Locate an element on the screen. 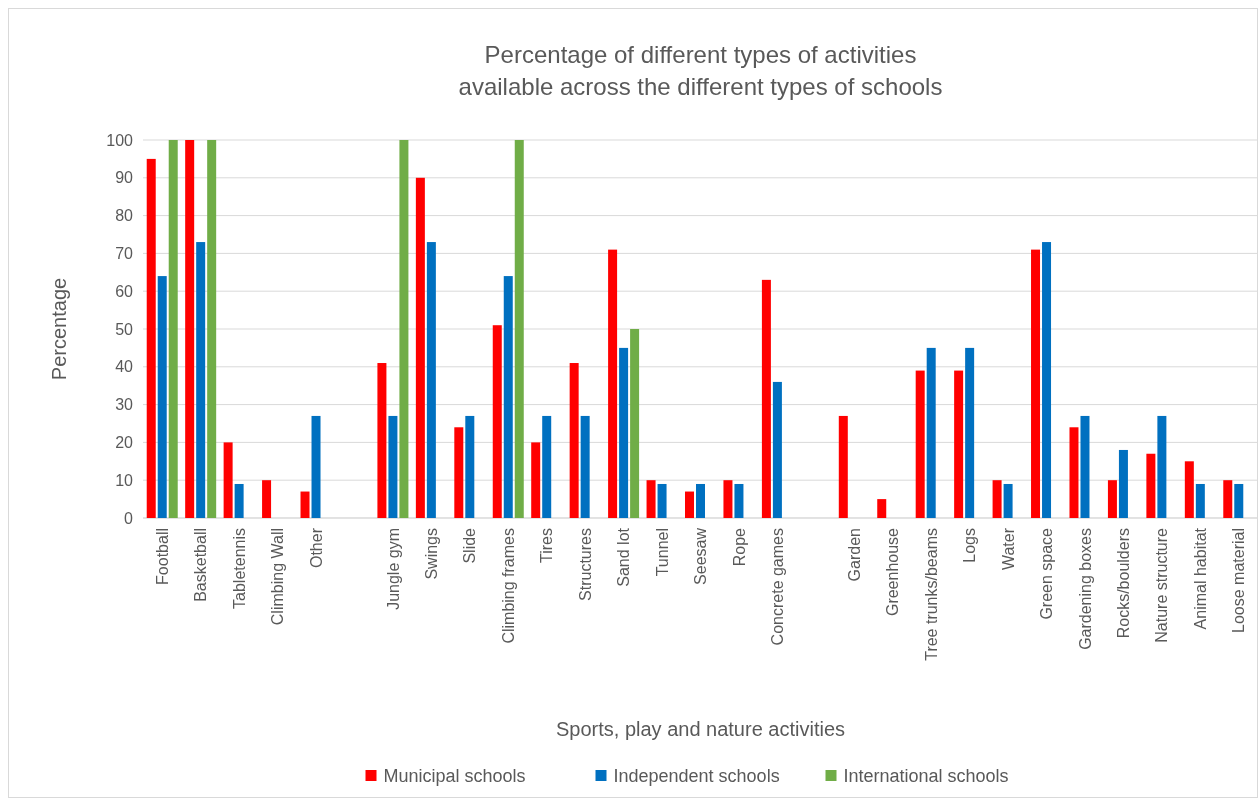 This screenshot has width=1258, height=798. x-tick-label: Tree trunks/beams is located at coordinates (931, 594).